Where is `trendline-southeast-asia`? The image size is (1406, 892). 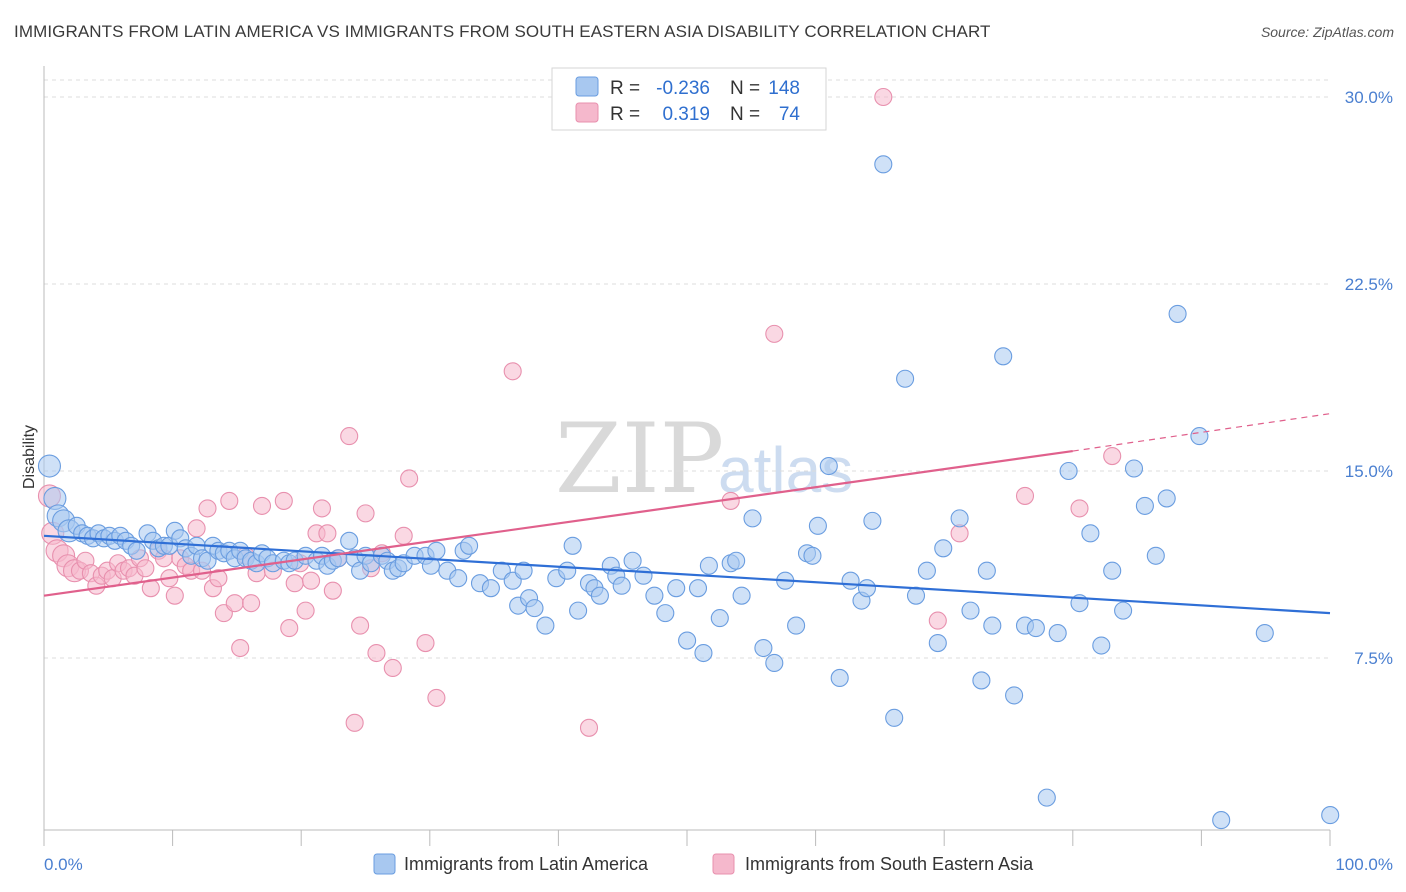
trendline-southeast-asia is located at coordinates (558, 523).